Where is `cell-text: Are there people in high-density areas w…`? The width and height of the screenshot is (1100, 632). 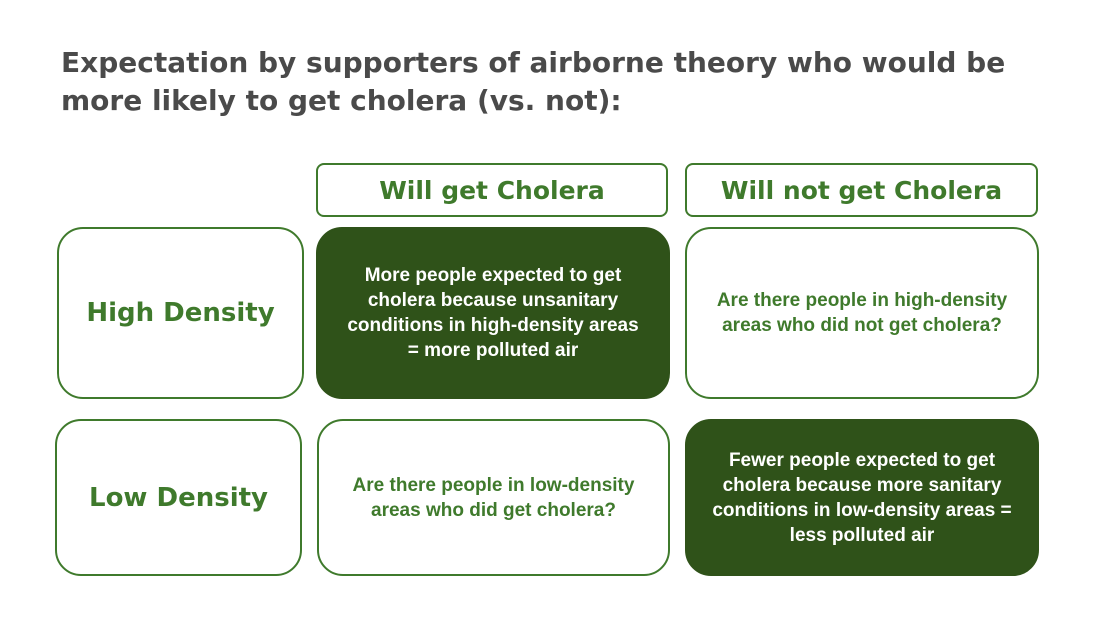 cell-text: Are there people in high-density areas w… is located at coordinates (862, 313).